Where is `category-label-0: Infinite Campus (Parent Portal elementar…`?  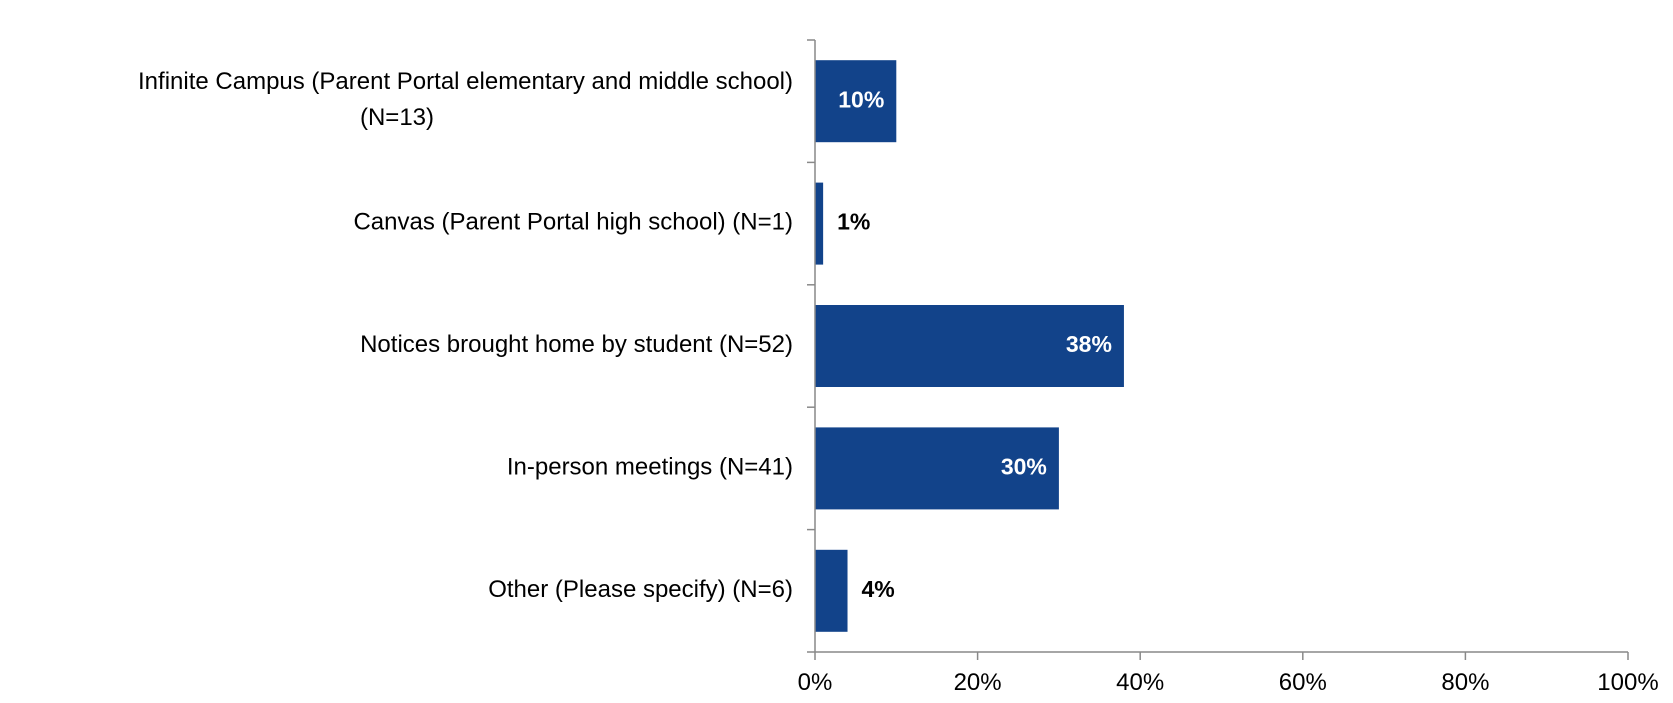 category-label-0: Infinite Campus (Parent Portal elementar… is located at coordinates (465, 100).